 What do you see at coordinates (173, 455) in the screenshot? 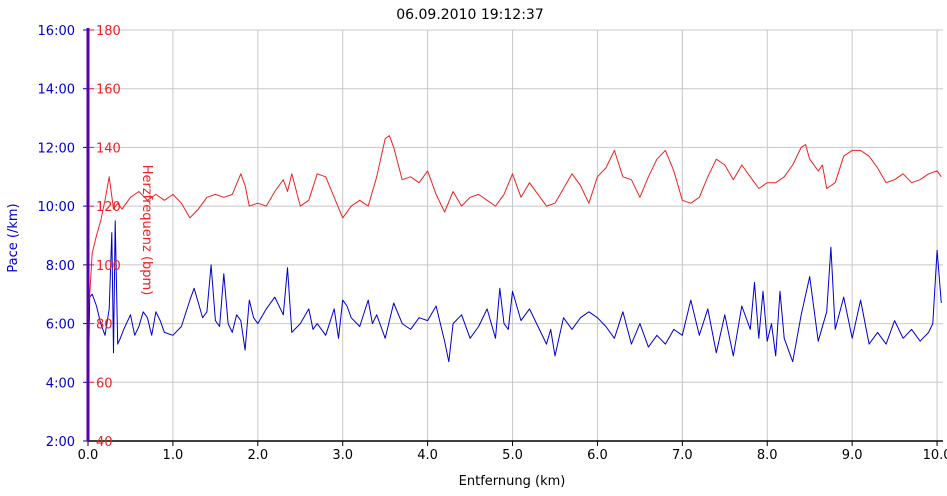
I see `x-tick-label: 1.0` at bounding box center [173, 455].